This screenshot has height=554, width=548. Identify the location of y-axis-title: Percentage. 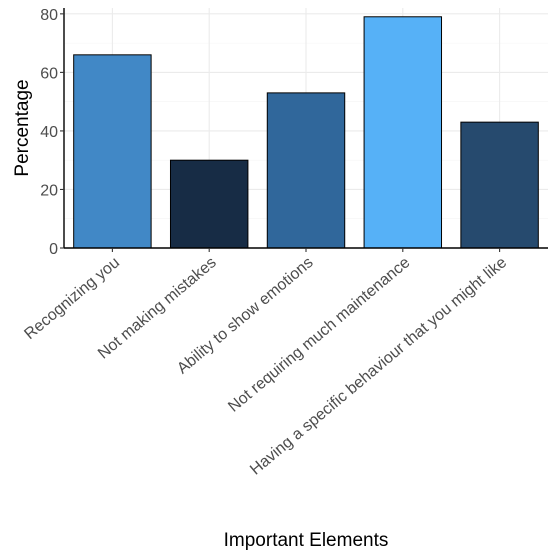
(22, 127).